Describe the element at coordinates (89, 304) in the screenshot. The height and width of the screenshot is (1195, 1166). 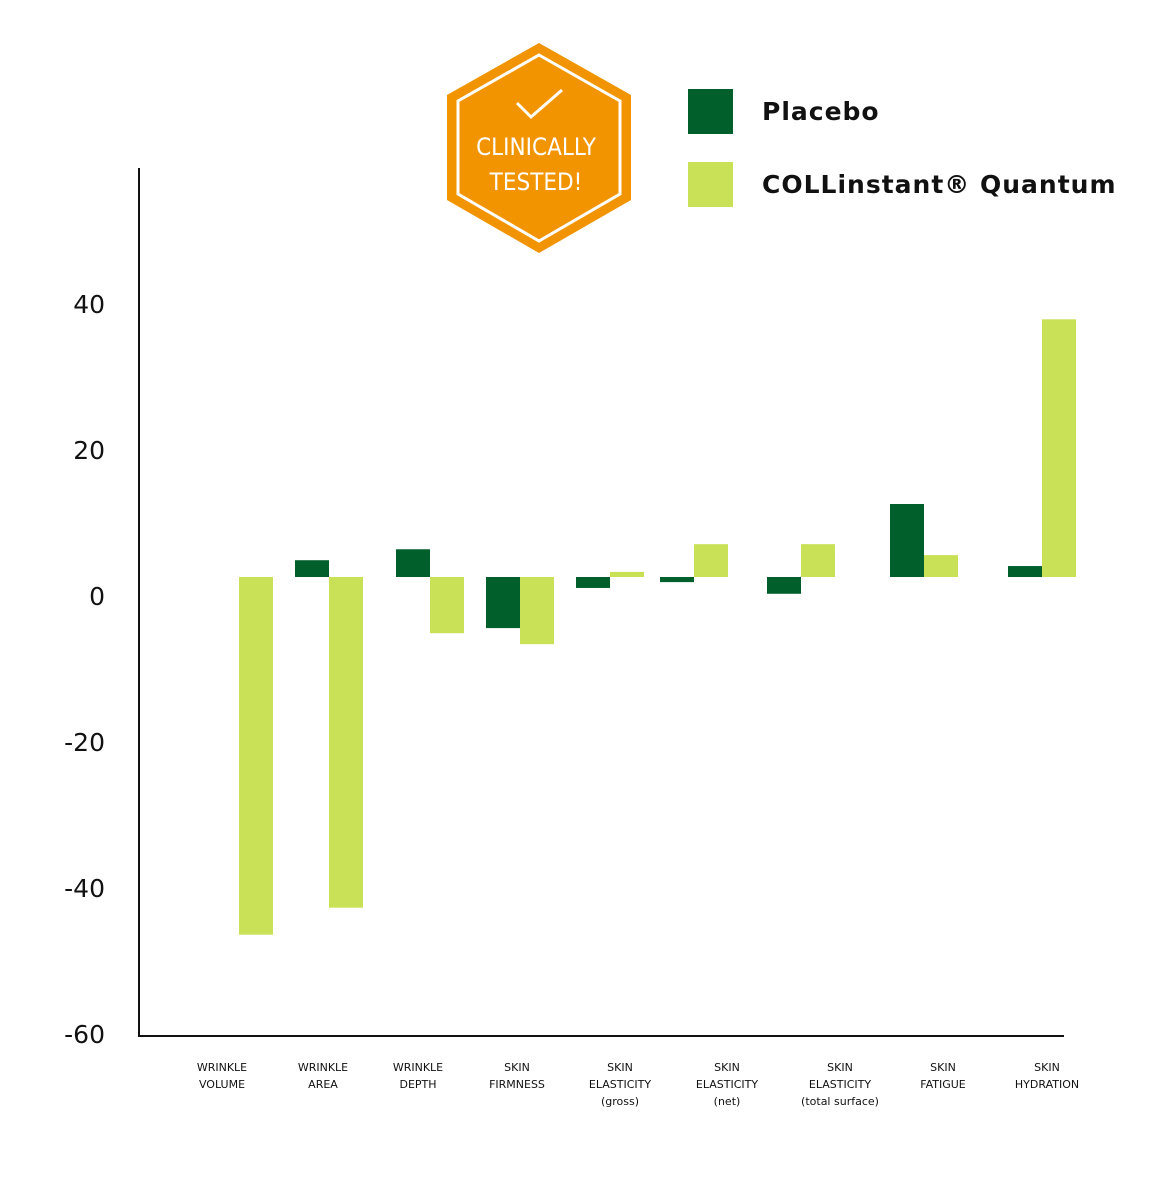
I see `y-tick-label: 40` at that location.